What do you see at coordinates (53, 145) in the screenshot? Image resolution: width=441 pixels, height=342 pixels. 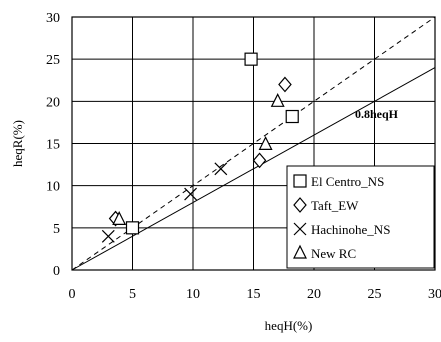 I see `y-tick-label: 15` at bounding box center [53, 145].